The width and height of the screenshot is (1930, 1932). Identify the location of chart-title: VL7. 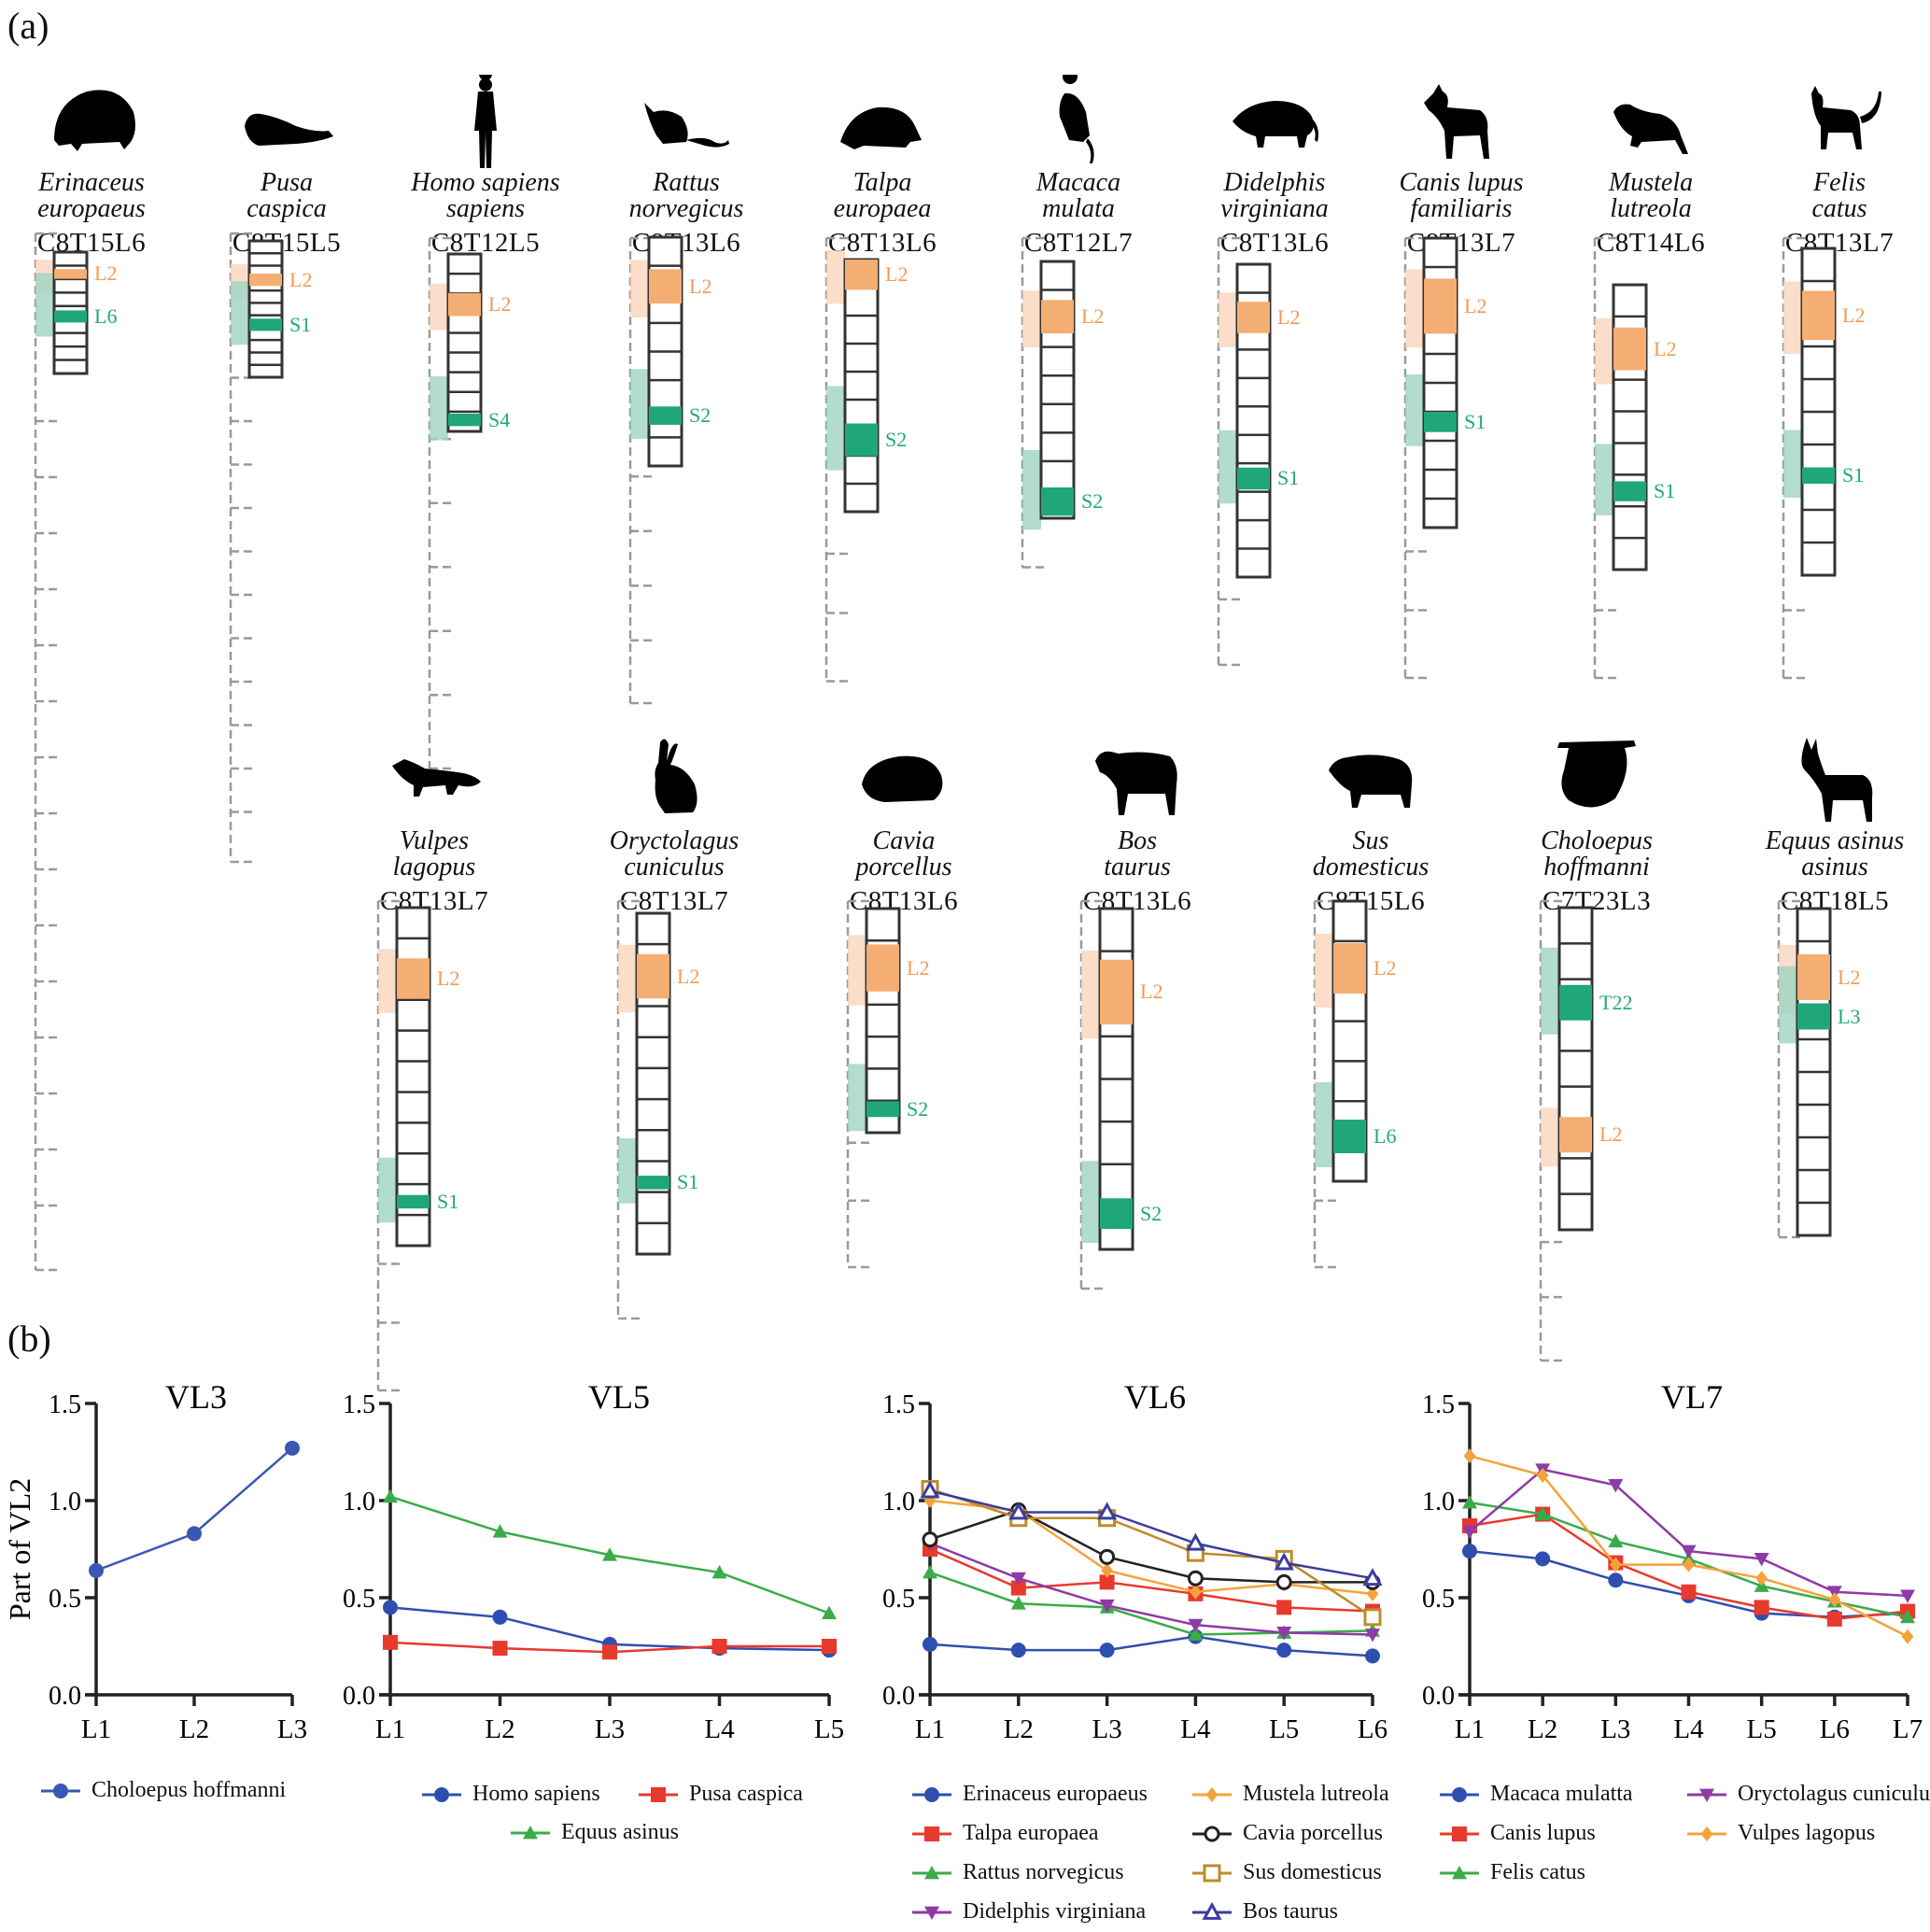
(1692, 1397).